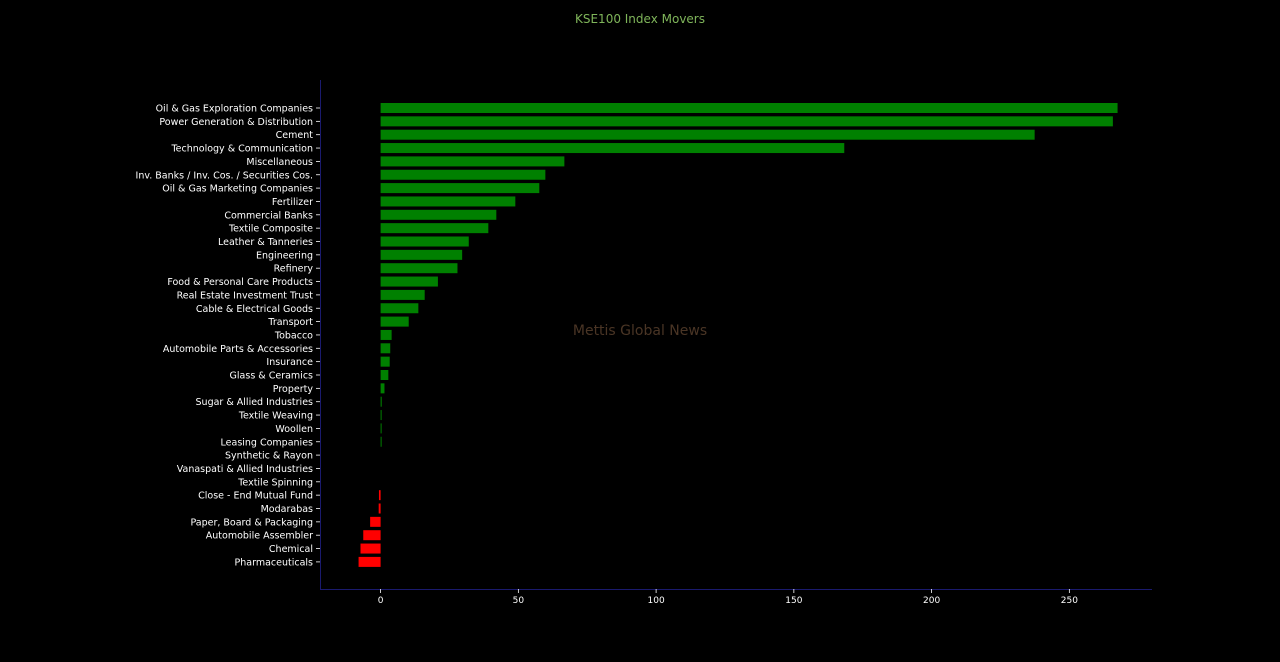 The image size is (1280, 662). What do you see at coordinates (268, 215) in the screenshot?
I see `category-label: Commercial Banks` at bounding box center [268, 215].